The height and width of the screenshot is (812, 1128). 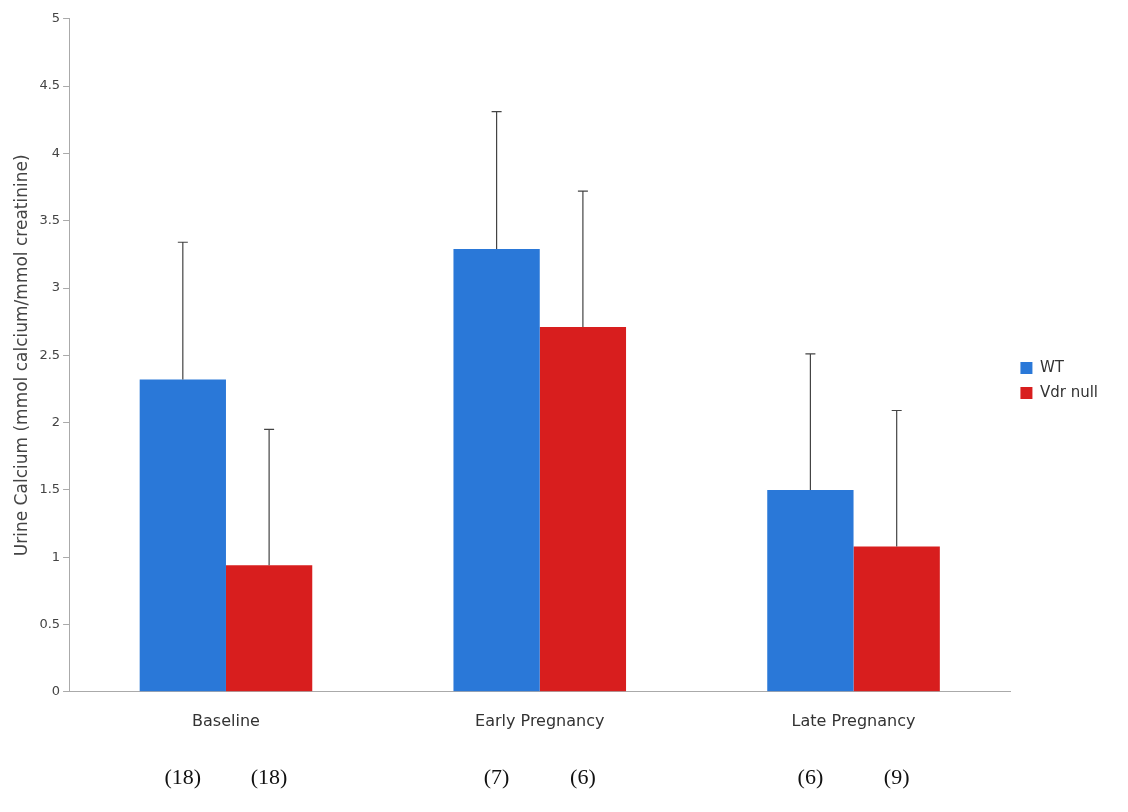 I want to click on x-tick-label: Baseline, so click(x=226, y=720).